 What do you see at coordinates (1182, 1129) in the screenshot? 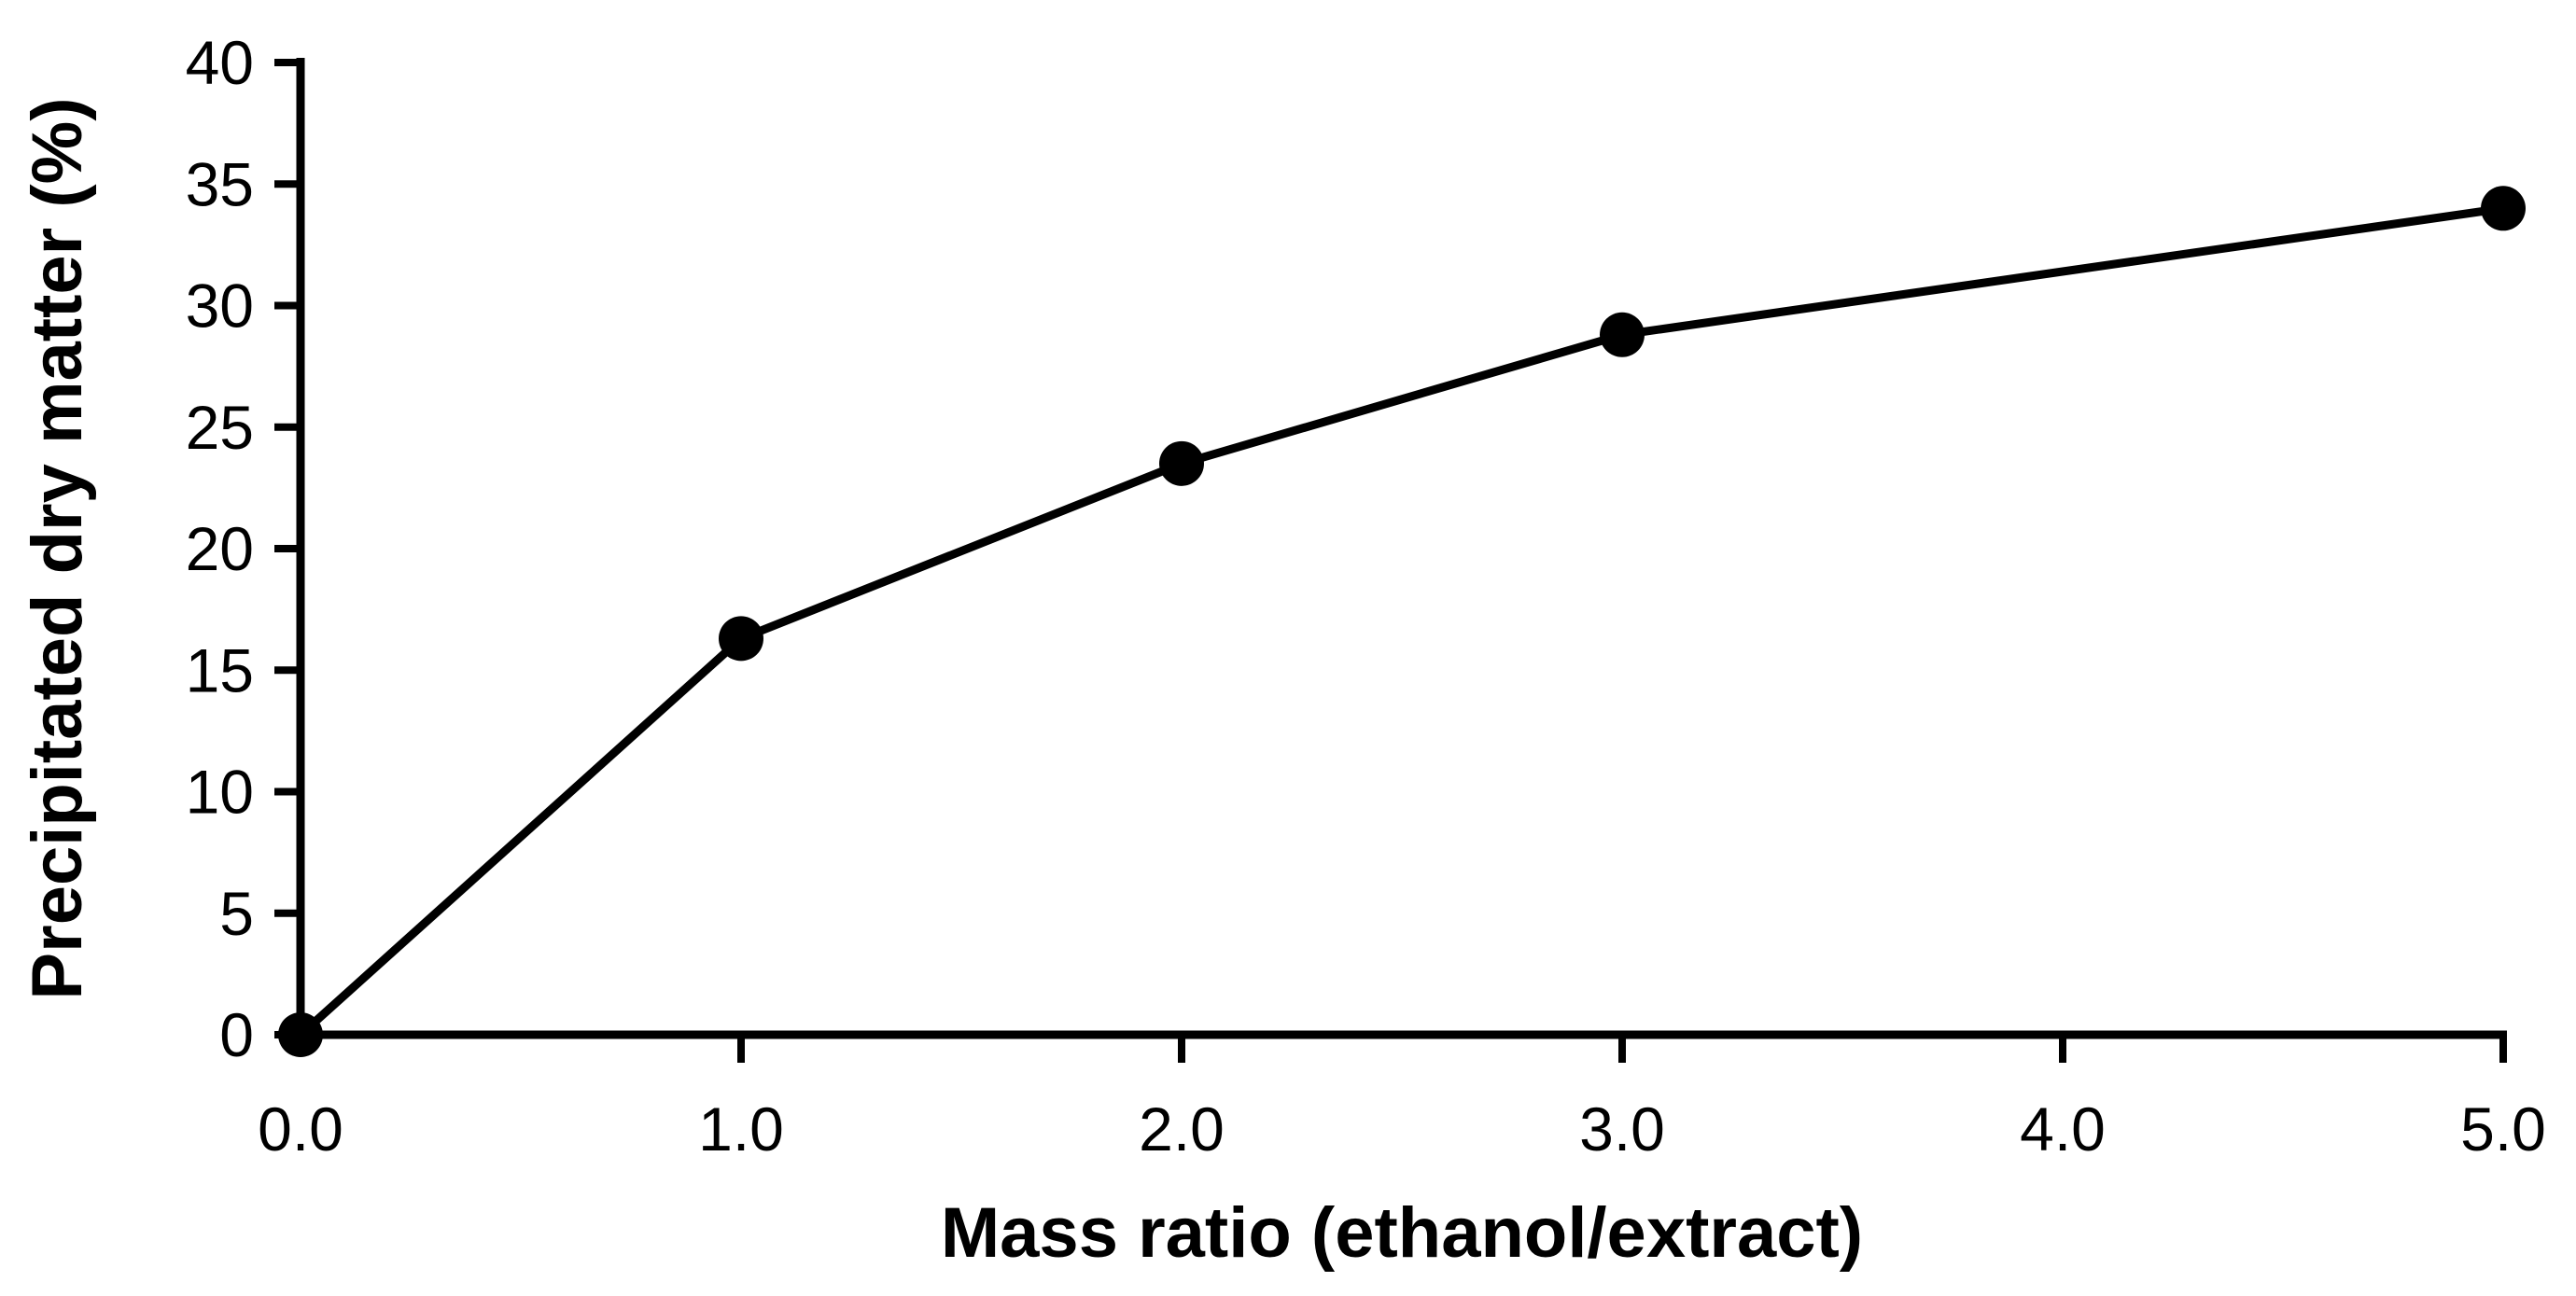
I see `x-tick-label: 2.0` at bounding box center [1182, 1129].